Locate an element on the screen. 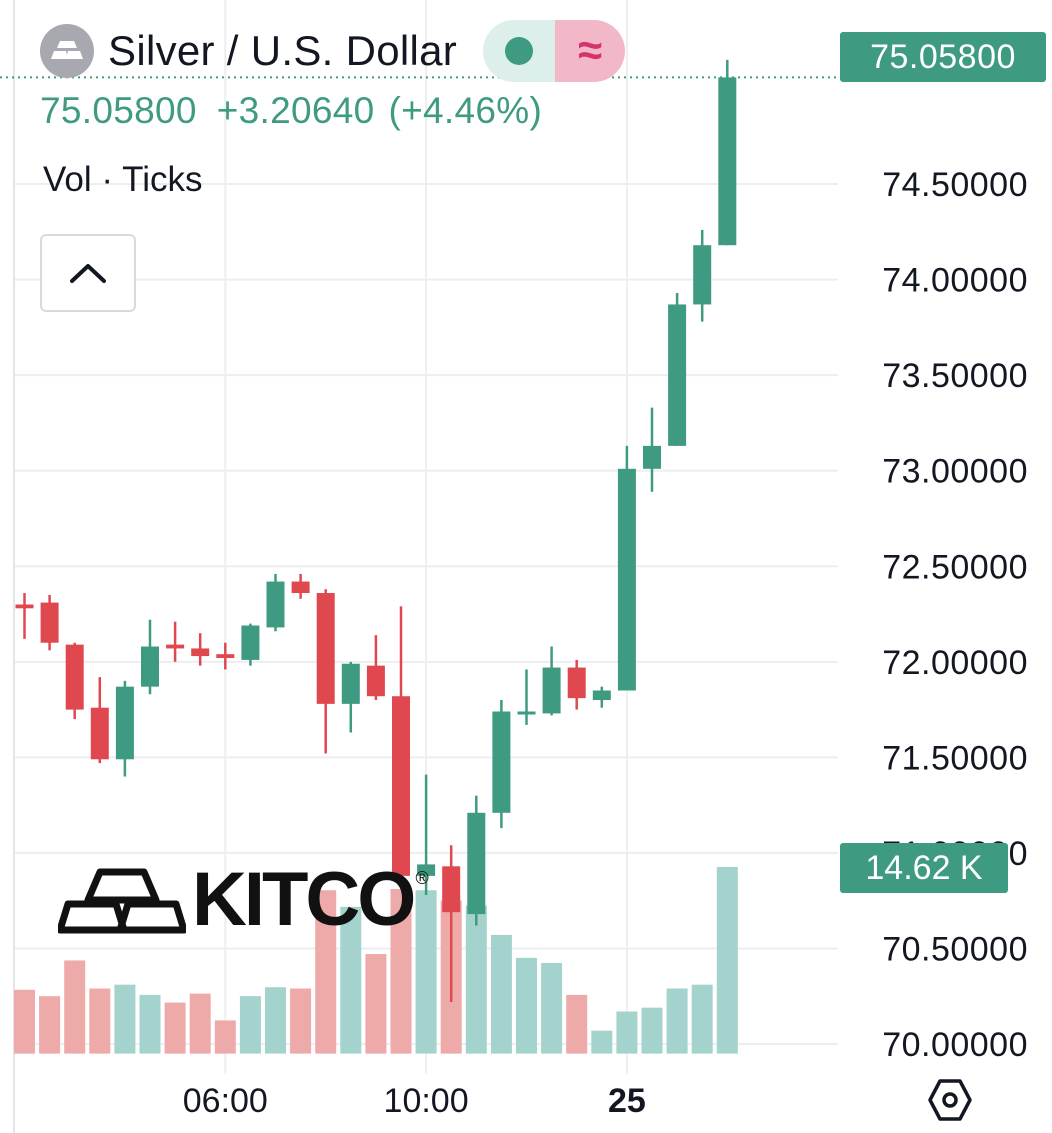 Image resolution: width=1052 pixels, height=1133 pixels. market-status-pill: ≈ is located at coordinates (554, 51).